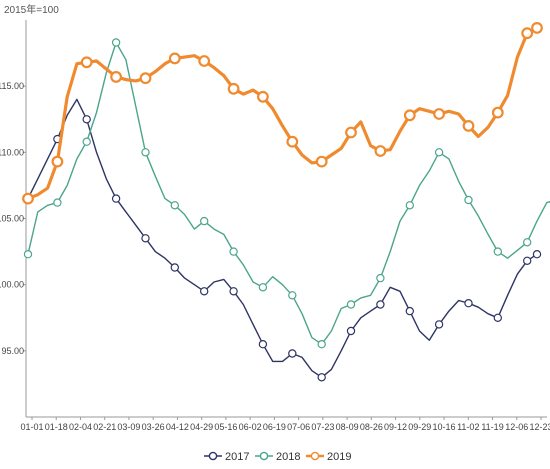 The height and width of the screenshot is (469, 550). What do you see at coordinates (12, 351) in the screenshot?
I see `y-tick-label: 95.00` at bounding box center [12, 351].